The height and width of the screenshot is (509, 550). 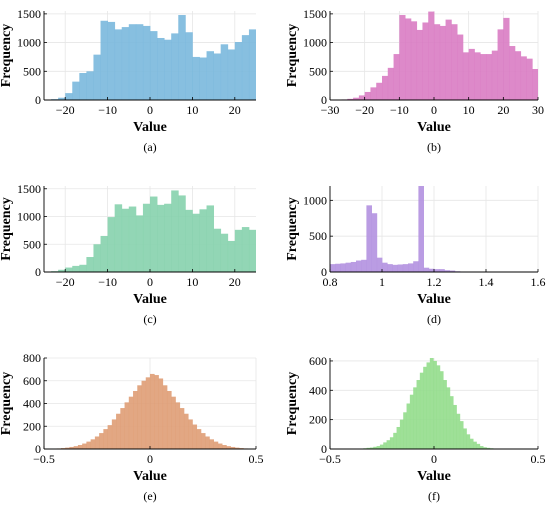 What do you see at coordinates (149, 319) in the screenshot?
I see `panel-caption: (c)` at bounding box center [149, 319].